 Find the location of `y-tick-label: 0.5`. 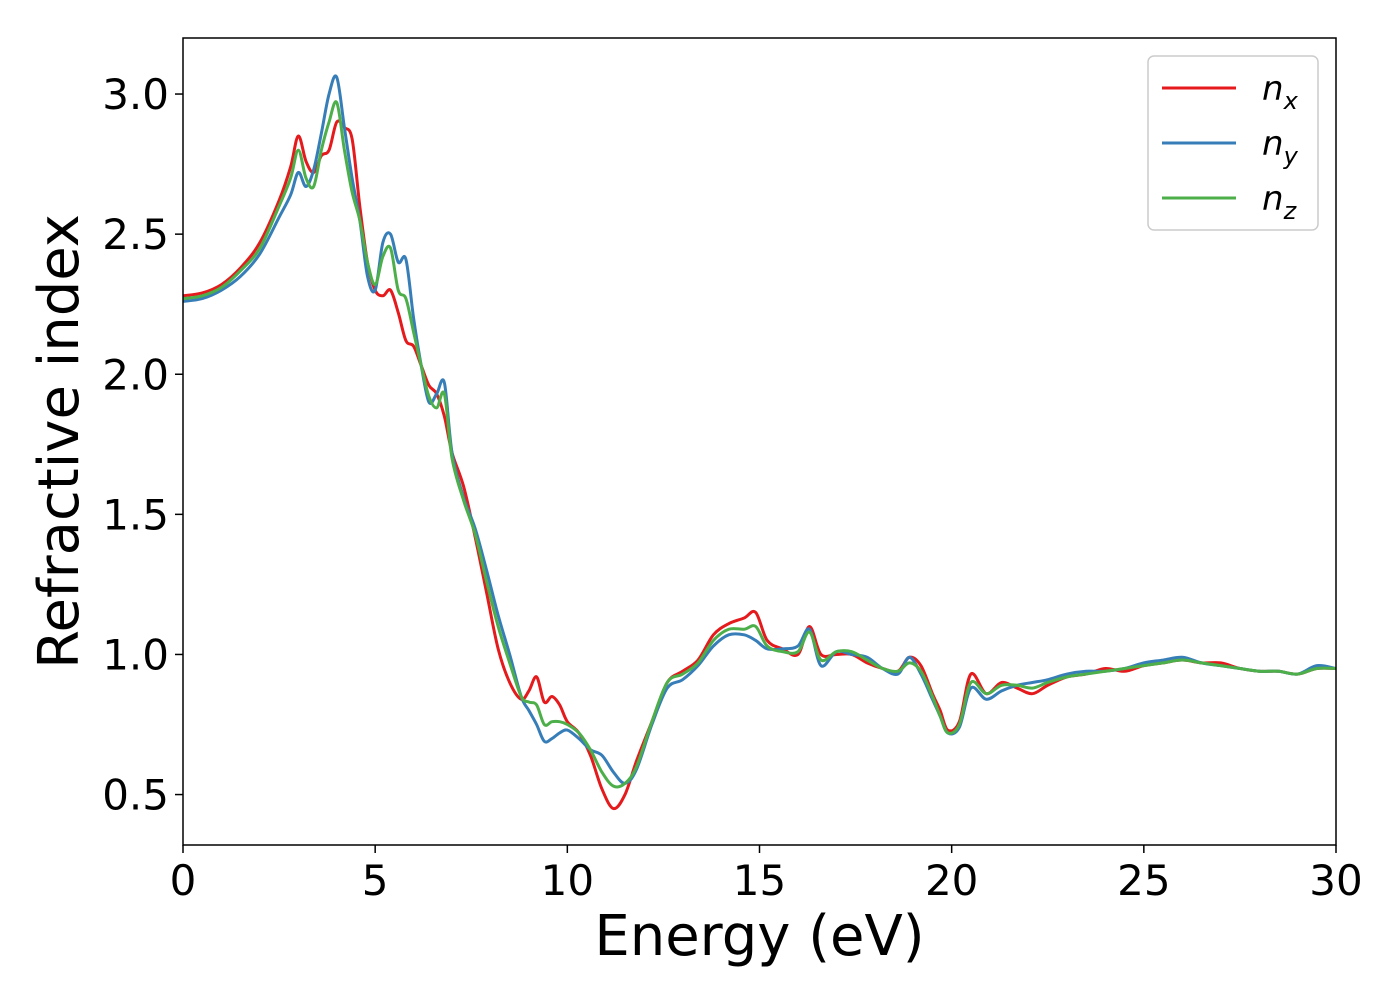

y-tick-label: 0.5 is located at coordinates (135, 795).